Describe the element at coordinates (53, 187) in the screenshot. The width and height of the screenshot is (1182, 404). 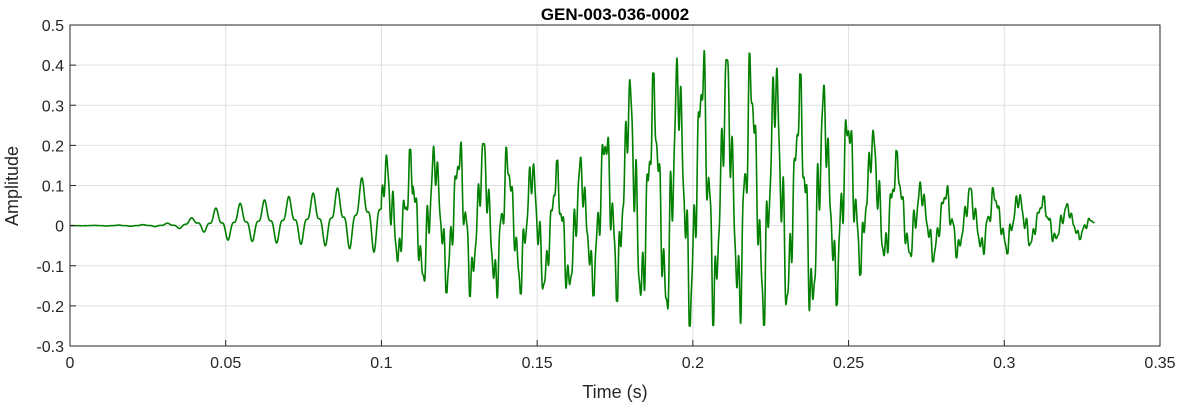
I see `y-tick-label: 0.1` at that location.